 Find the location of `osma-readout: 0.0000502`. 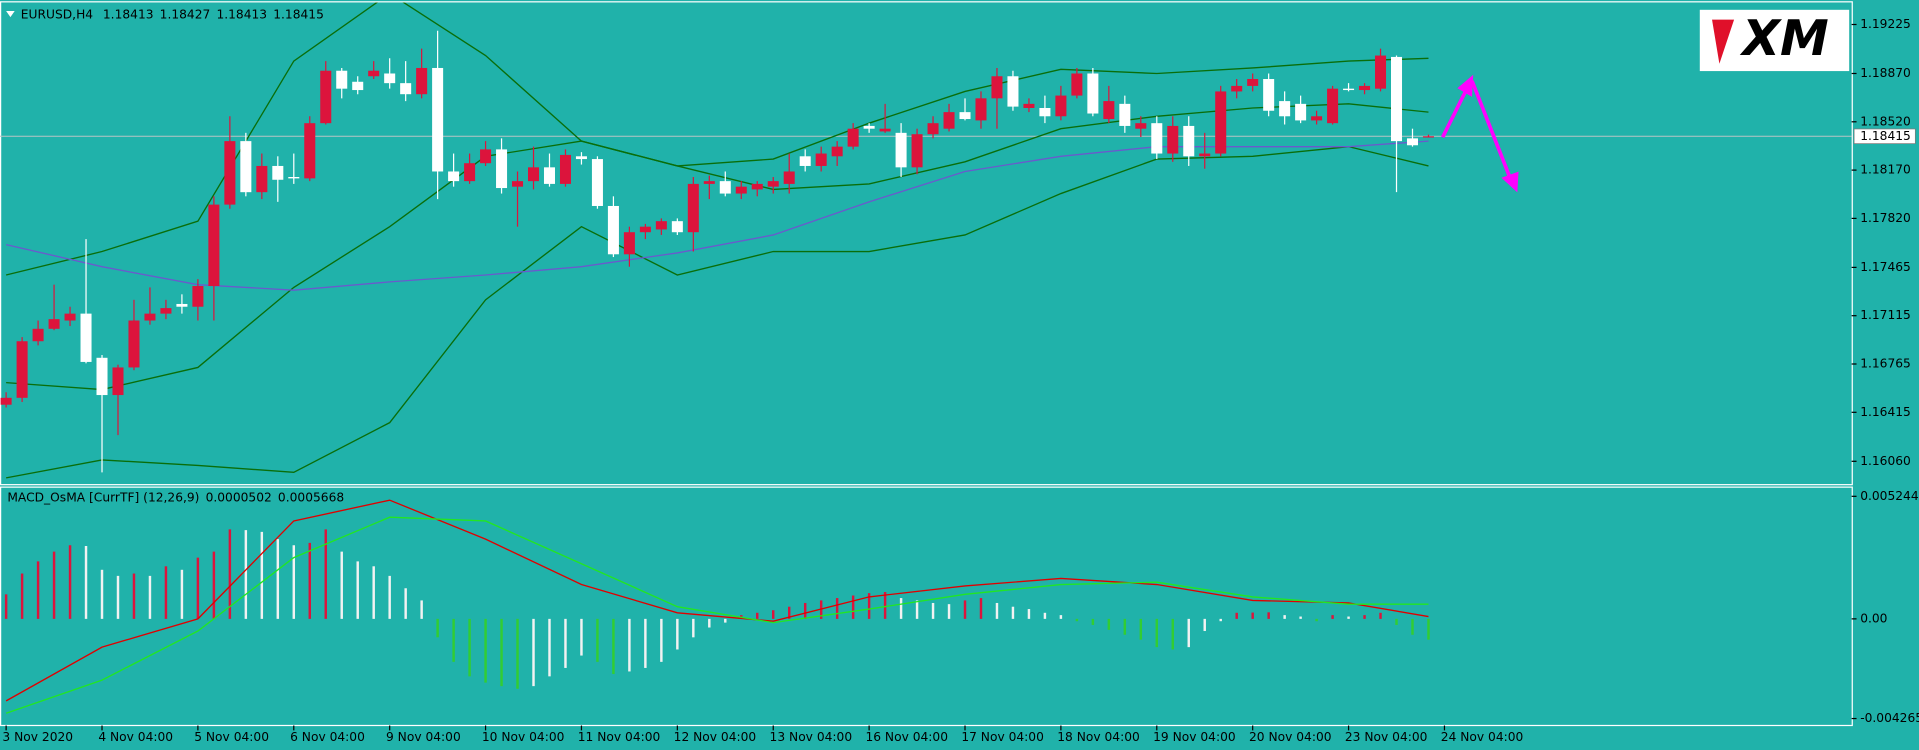

osma-readout: 0.0000502 is located at coordinates (239, 497).